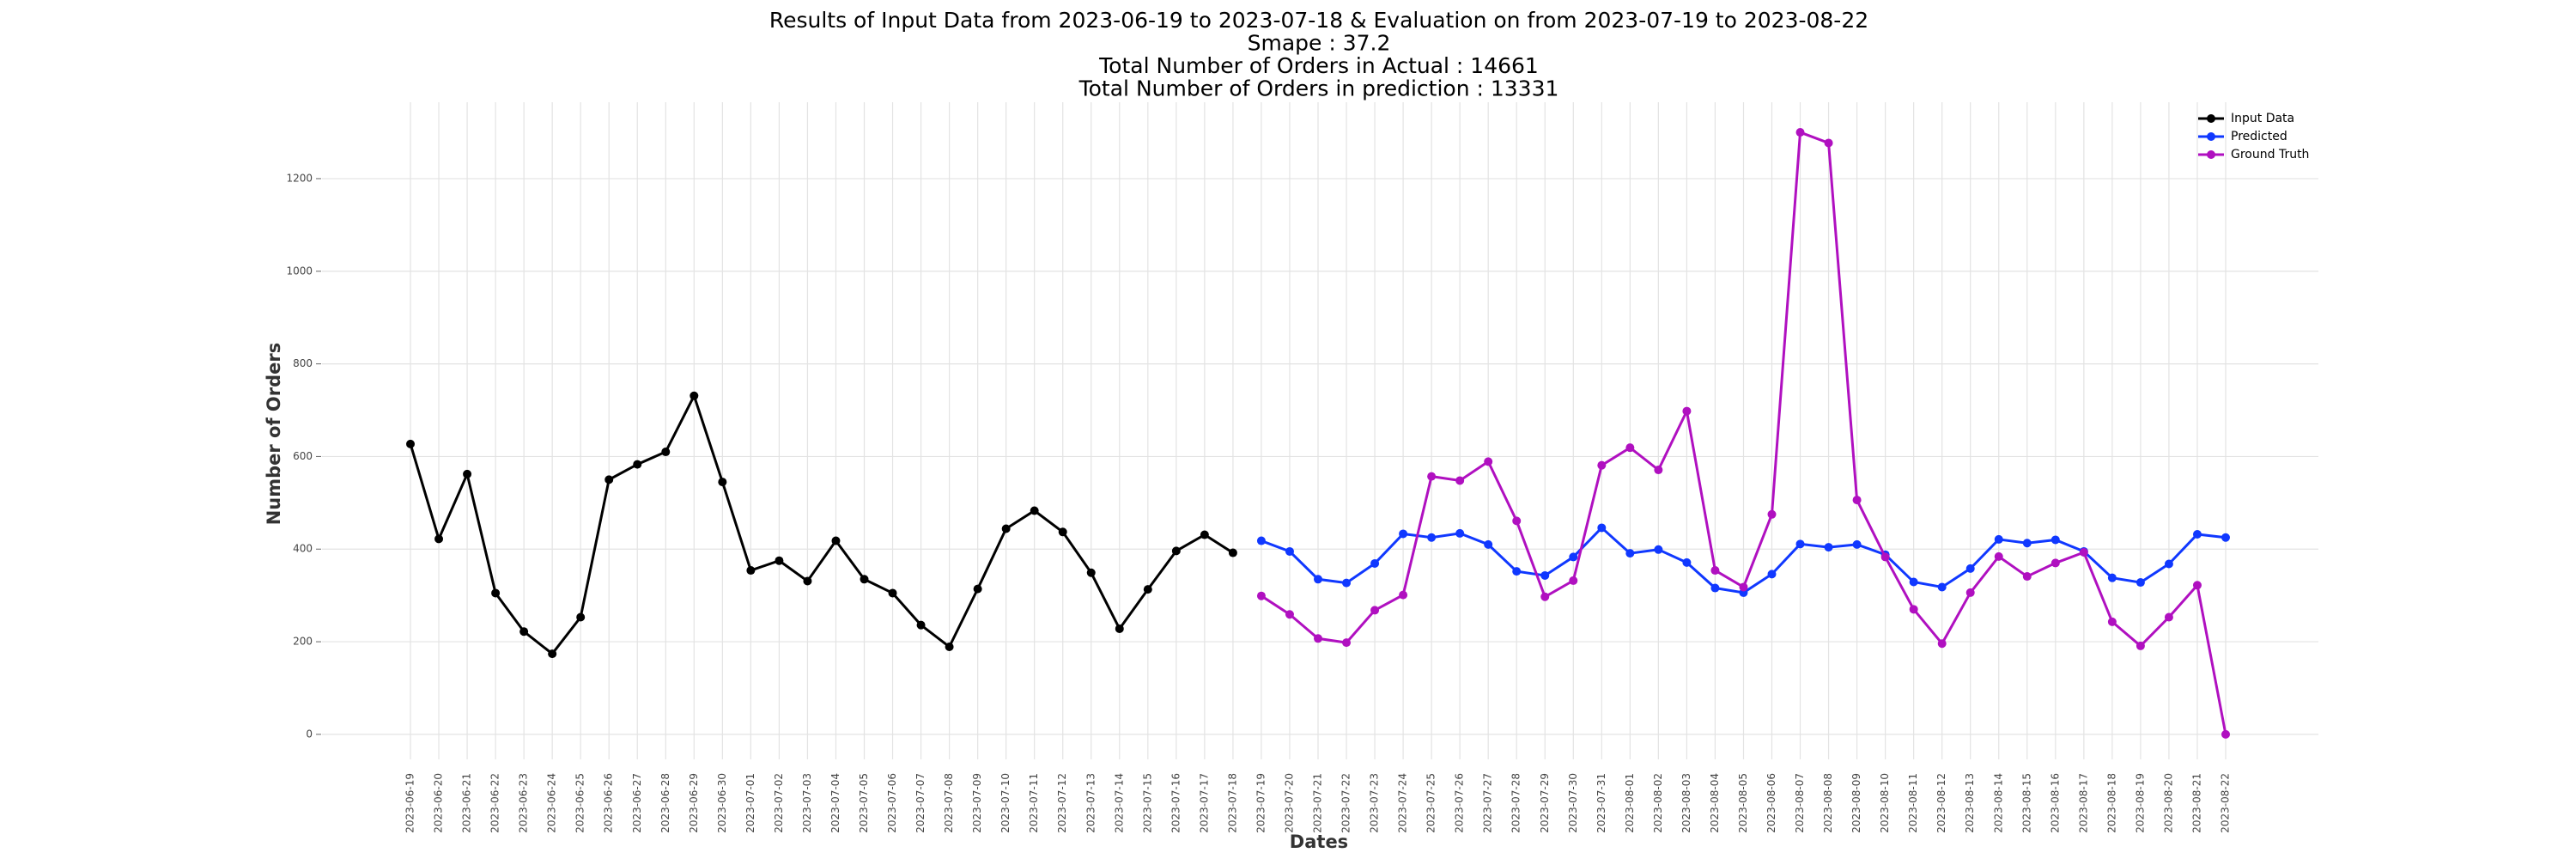 This screenshot has width=2576, height=859. I want to click on legend-marker, so click(2211, 154).